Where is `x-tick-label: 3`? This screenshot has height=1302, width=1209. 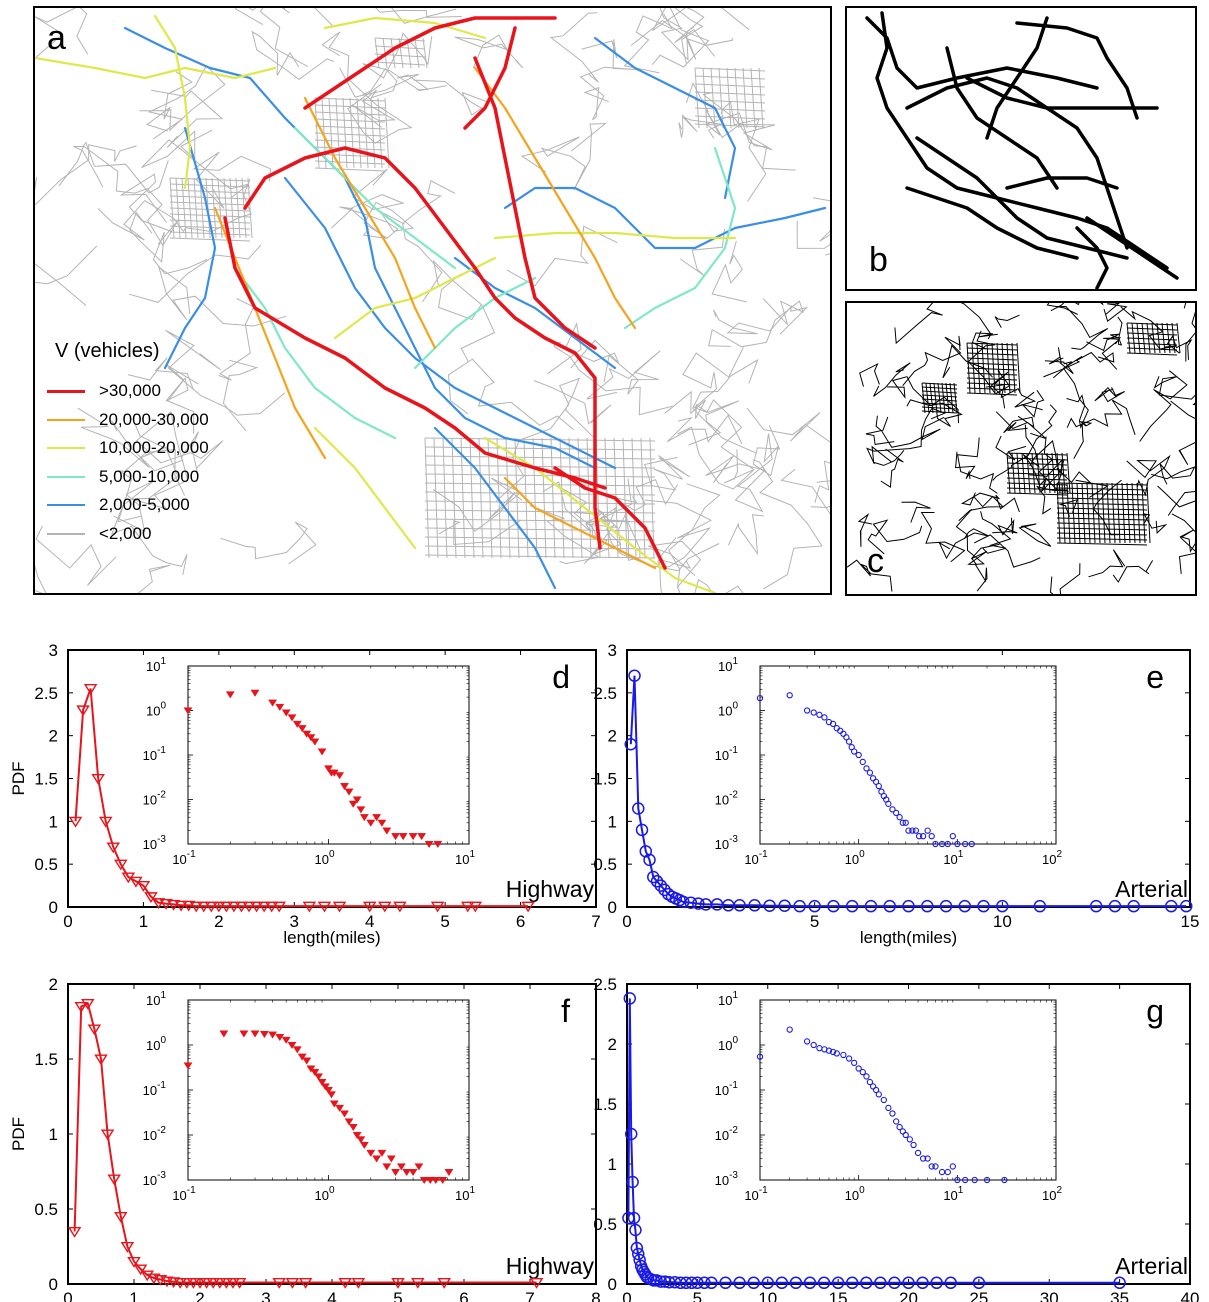
x-tick-label: 3 is located at coordinates (265, 1295).